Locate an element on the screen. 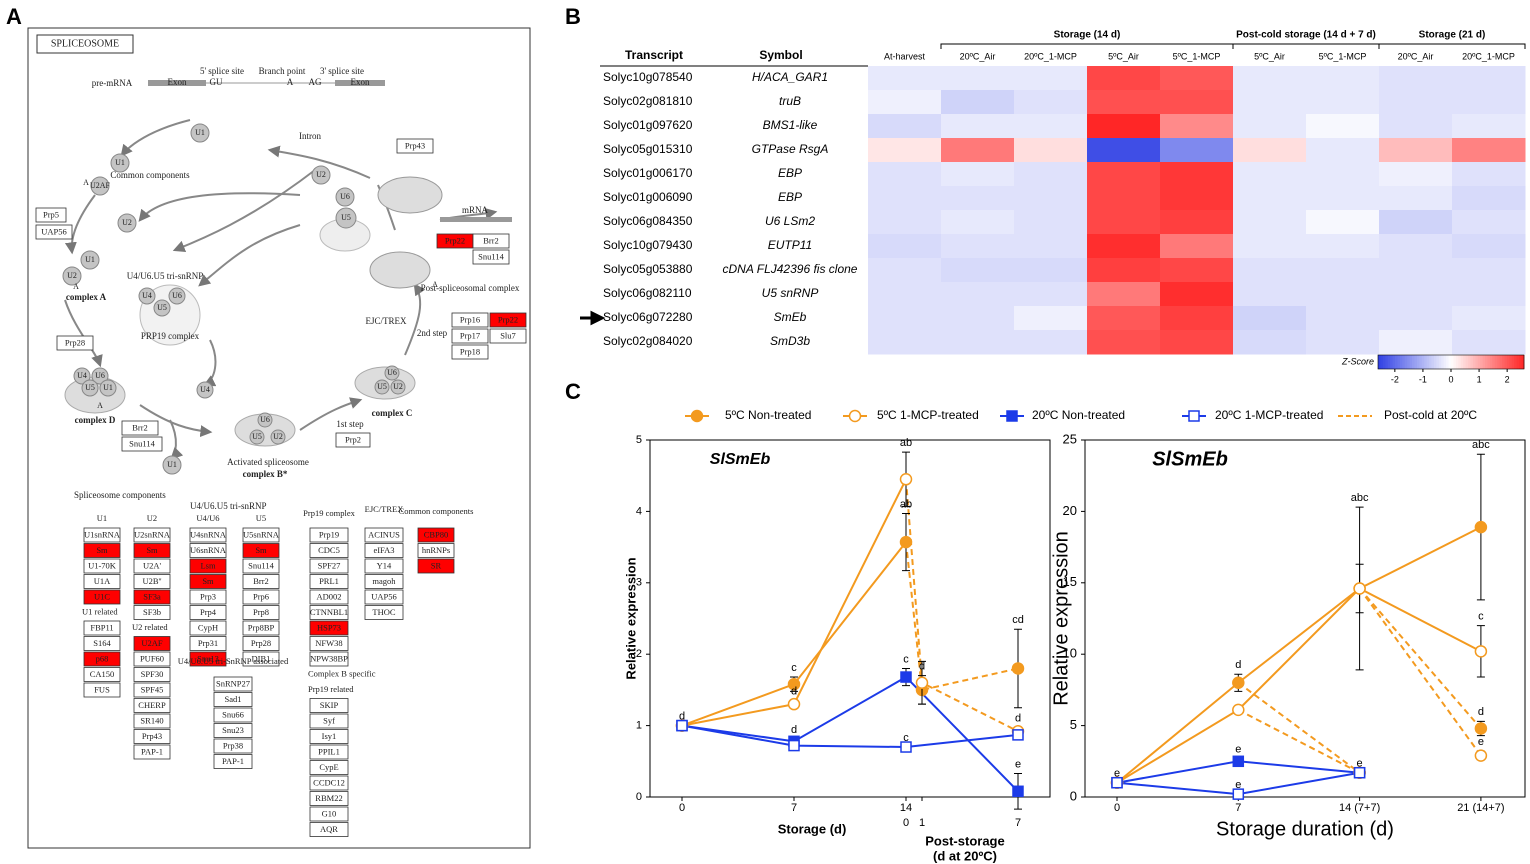 The width and height of the screenshot is (1530, 864). series-line is located at coordinates (1299, 685).